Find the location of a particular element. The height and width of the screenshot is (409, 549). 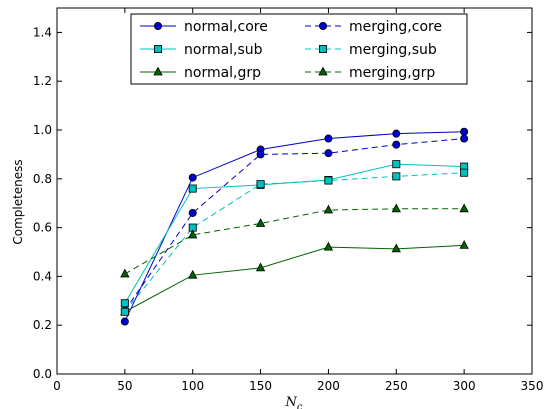

legend-item: normal,grp is located at coordinates (200, 73).